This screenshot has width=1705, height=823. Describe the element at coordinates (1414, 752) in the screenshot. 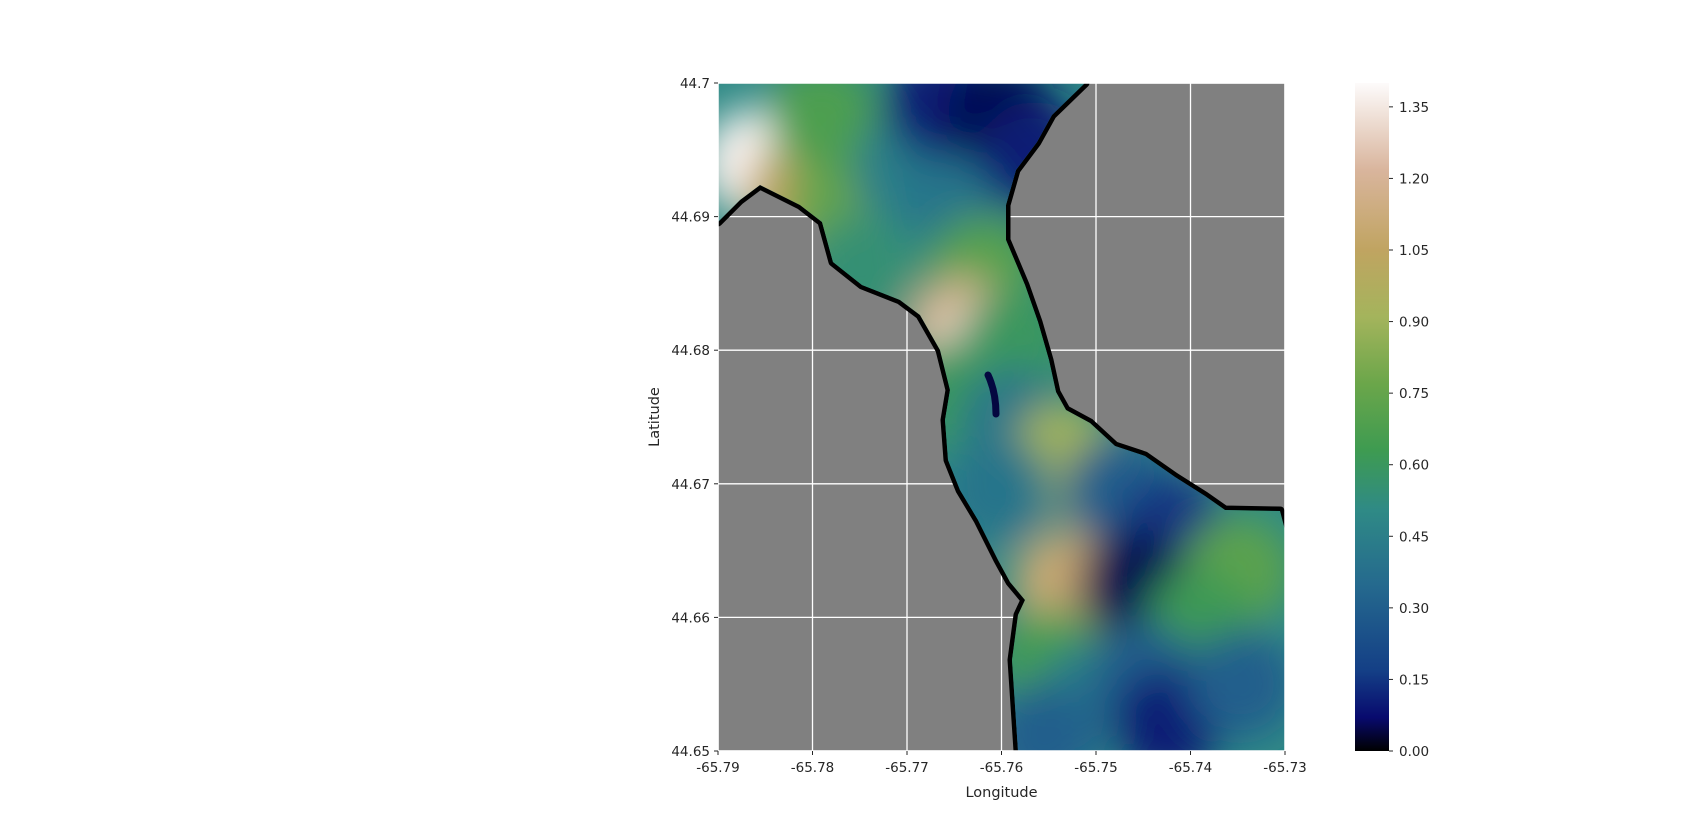

I see `colorbar-tick-label: 0.00` at that location.